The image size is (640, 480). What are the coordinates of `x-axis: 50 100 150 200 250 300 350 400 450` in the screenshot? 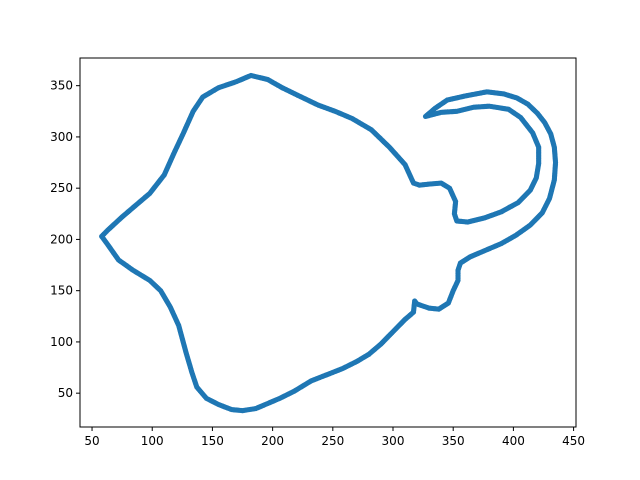 It's located at (334, 437).